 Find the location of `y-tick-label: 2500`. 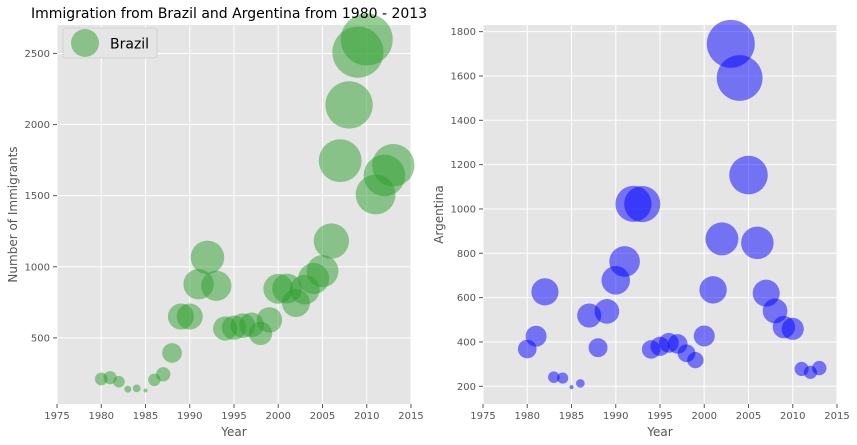

y-tick-label: 2500 is located at coordinates (37, 54).